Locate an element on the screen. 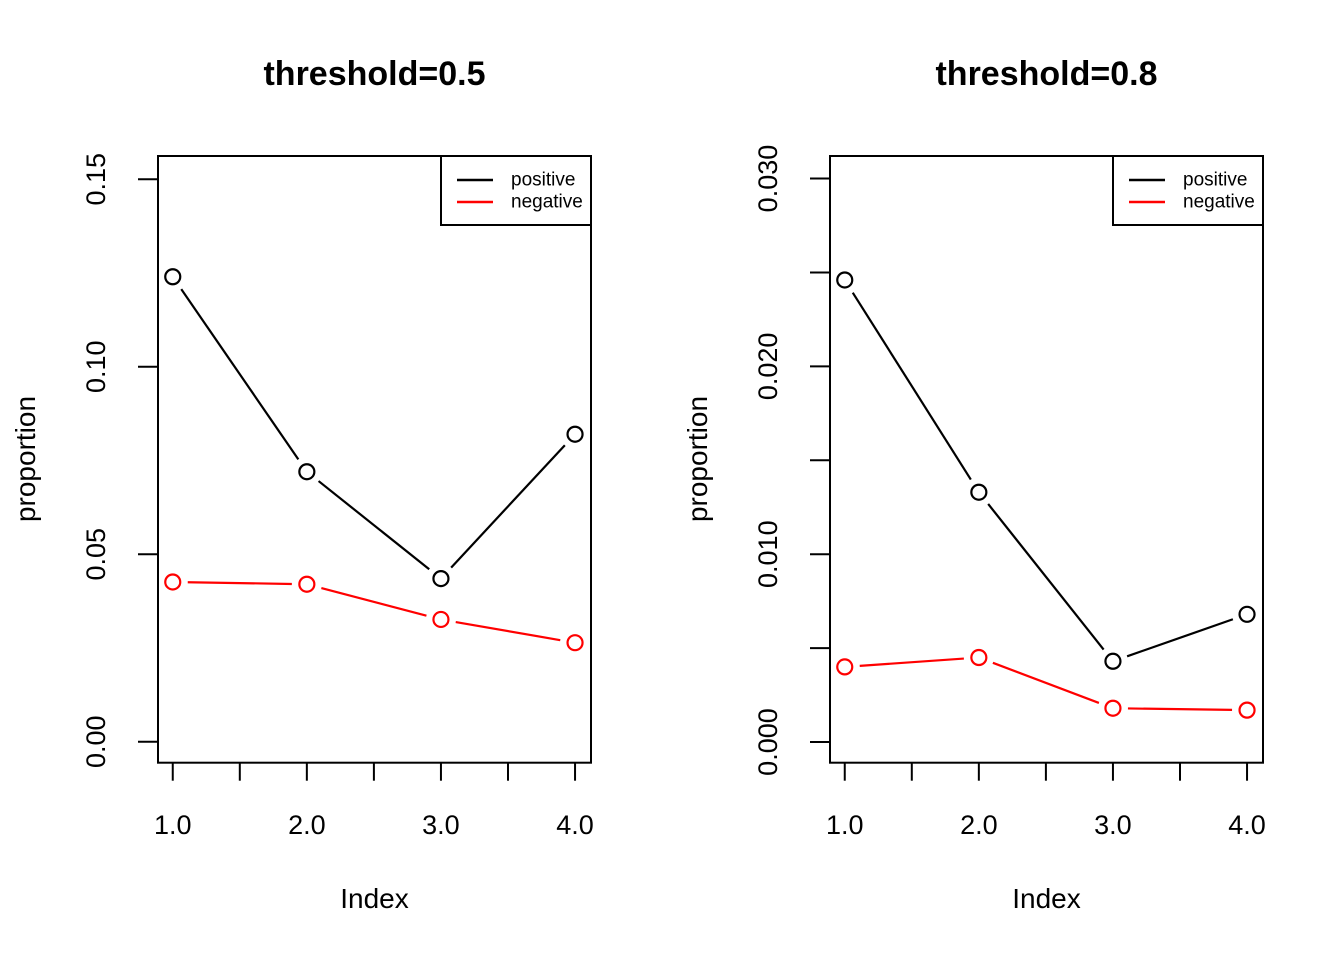 This screenshot has width=1344, height=960. y-tick-label: 0.00 is located at coordinates (96, 741).